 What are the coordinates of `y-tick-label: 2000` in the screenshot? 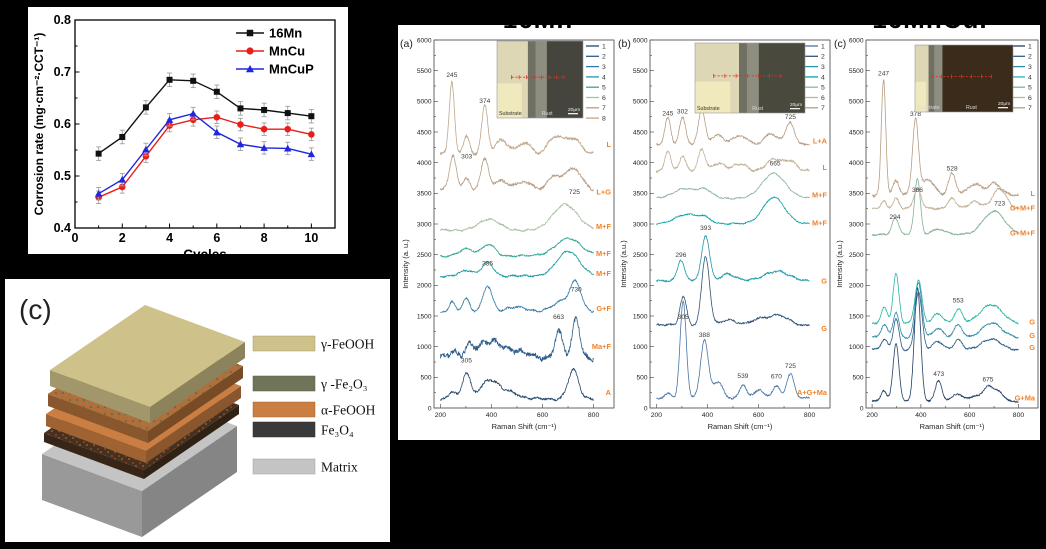 It's located at (640, 286).